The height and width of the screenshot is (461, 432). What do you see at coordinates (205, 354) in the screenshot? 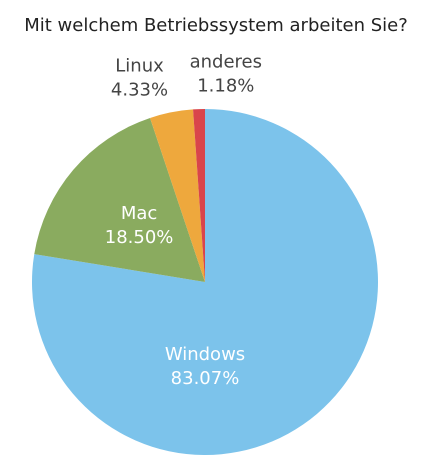
I see `slice-label: Windows` at bounding box center [205, 354].